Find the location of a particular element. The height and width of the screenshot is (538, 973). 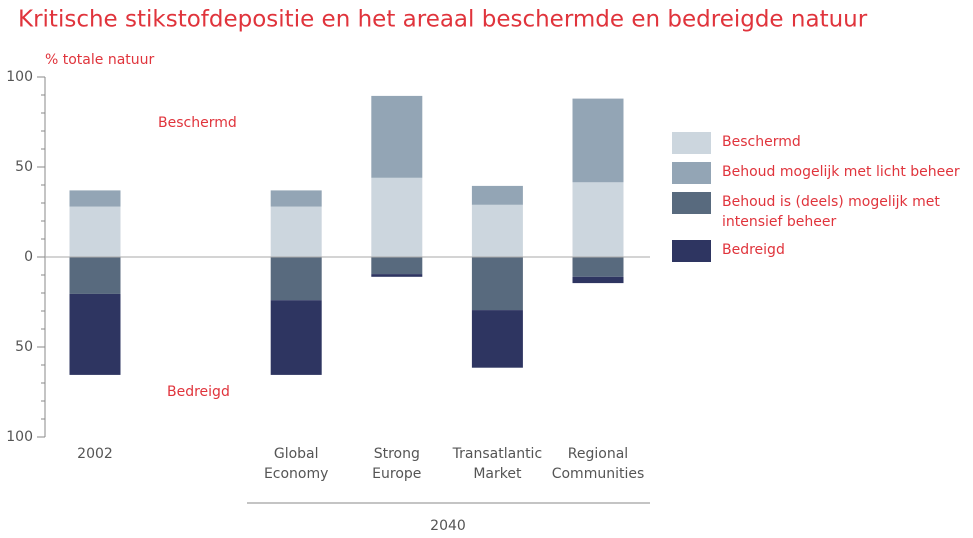

group-label: 2040 is located at coordinates (448, 526).